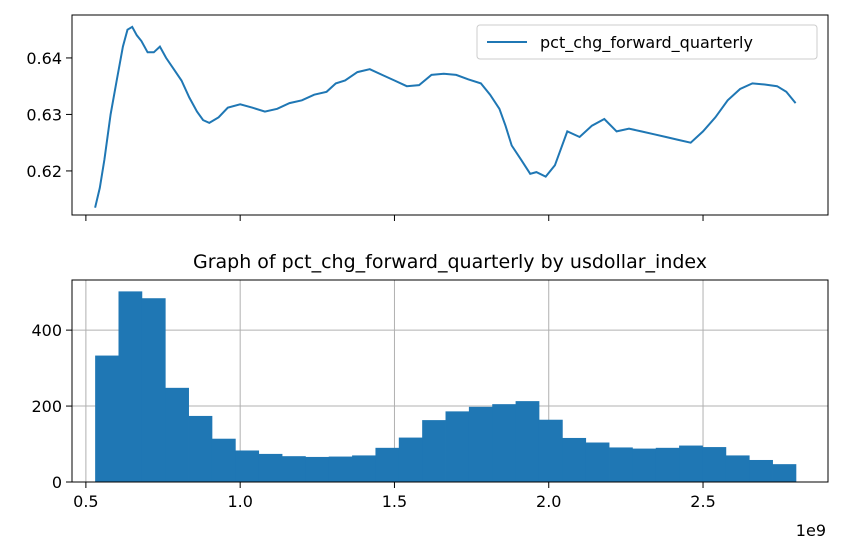 The width and height of the screenshot is (842, 554). Describe the element at coordinates (239, 501) in the screenshot. I see `x-tick-label: 1.0` at that location.